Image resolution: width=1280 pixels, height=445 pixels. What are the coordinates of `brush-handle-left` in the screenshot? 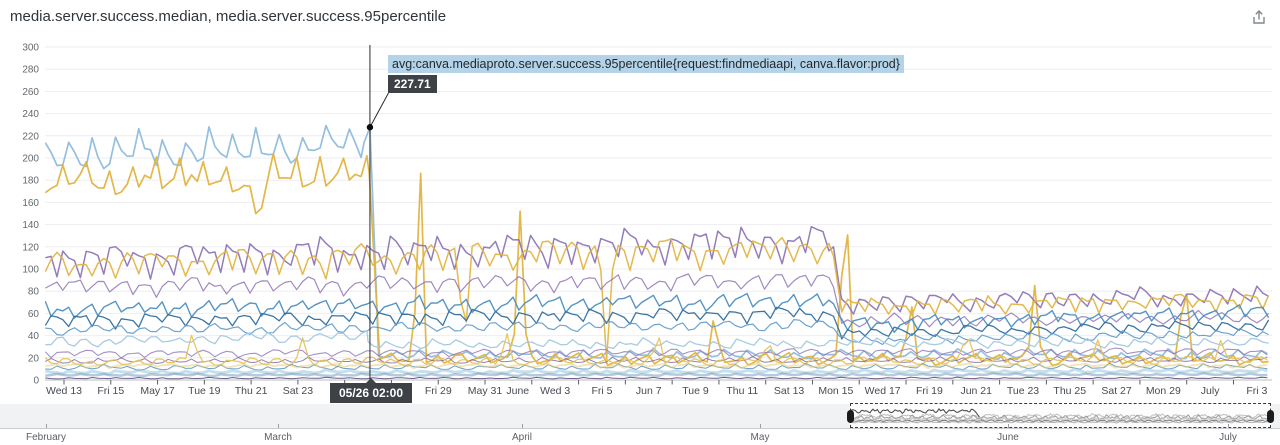 It's located at (850, 416).